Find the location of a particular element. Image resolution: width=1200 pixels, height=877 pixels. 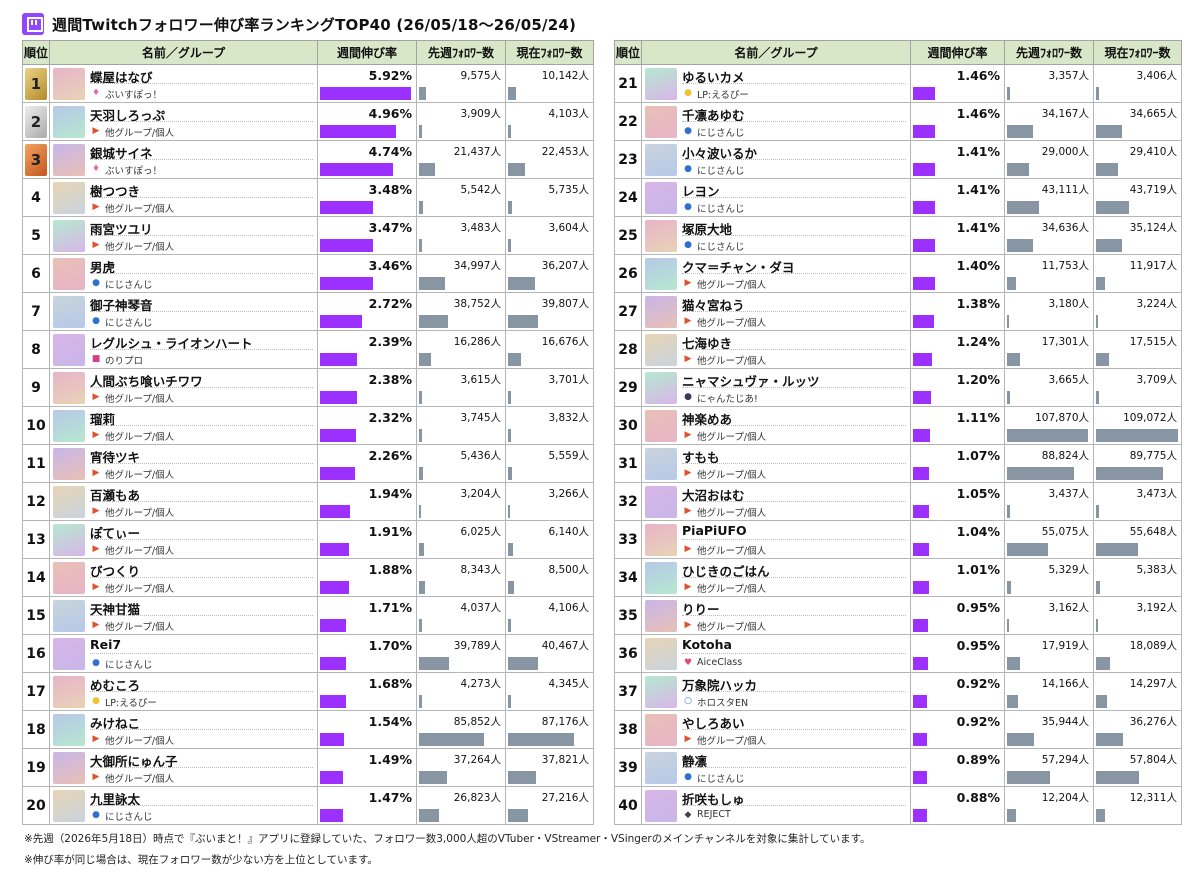

vtuber-name: 折咲もしゅ is located at coordinates (713, 799).